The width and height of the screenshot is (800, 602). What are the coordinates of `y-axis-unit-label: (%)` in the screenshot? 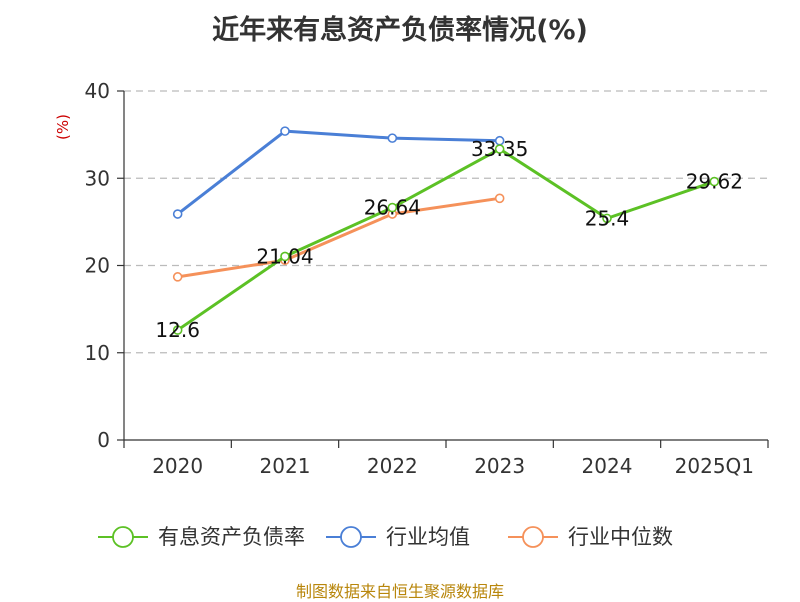 It's located at (63, 127).